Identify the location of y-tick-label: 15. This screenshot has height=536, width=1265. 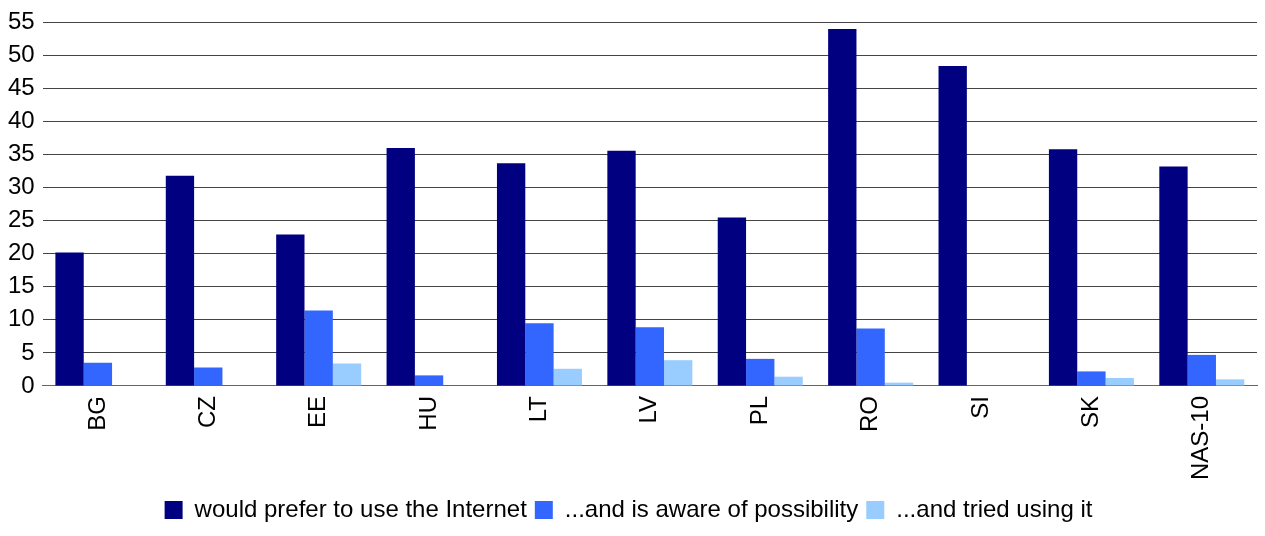
(21, 285).